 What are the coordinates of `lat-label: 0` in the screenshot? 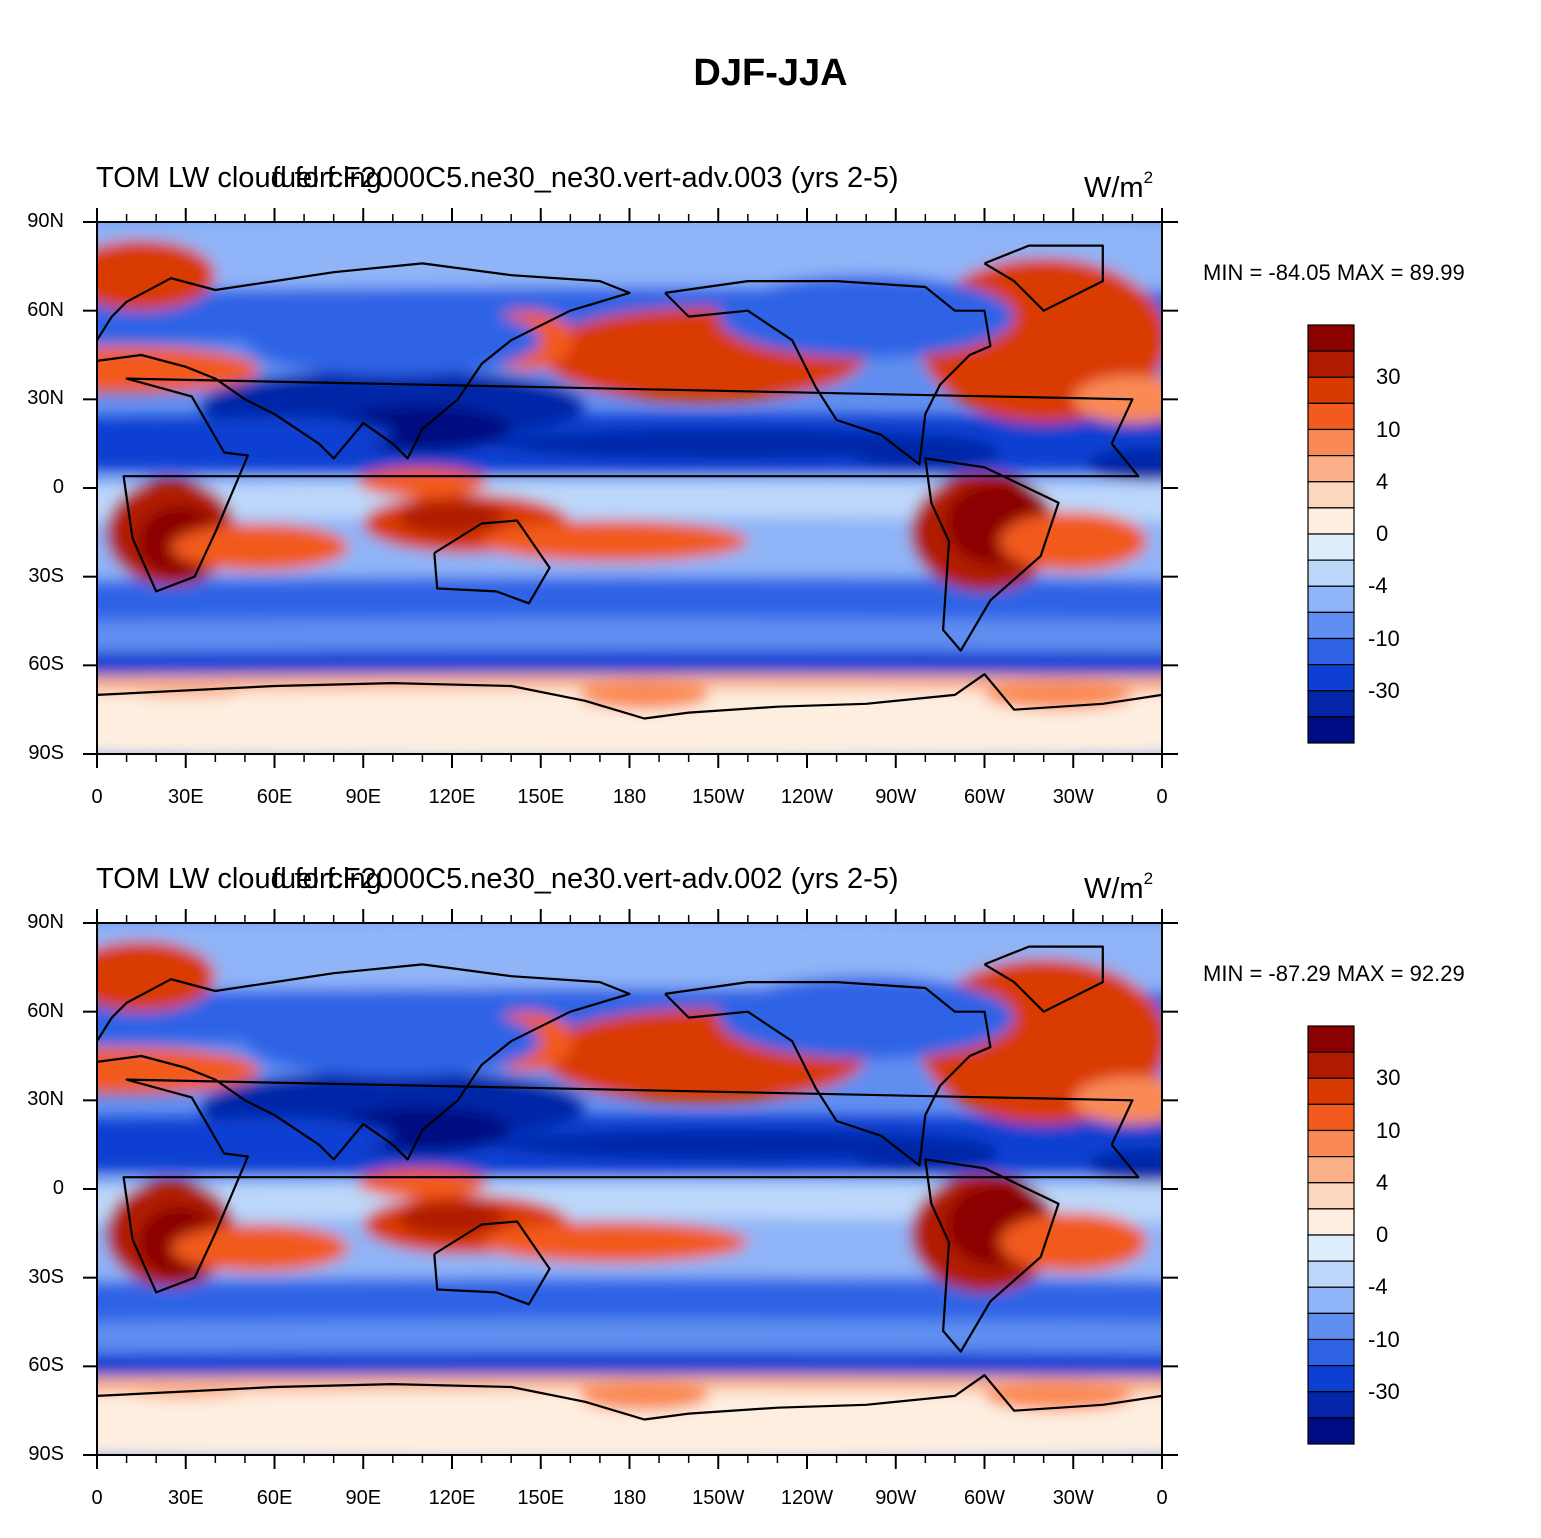 It's located at (58, 487).